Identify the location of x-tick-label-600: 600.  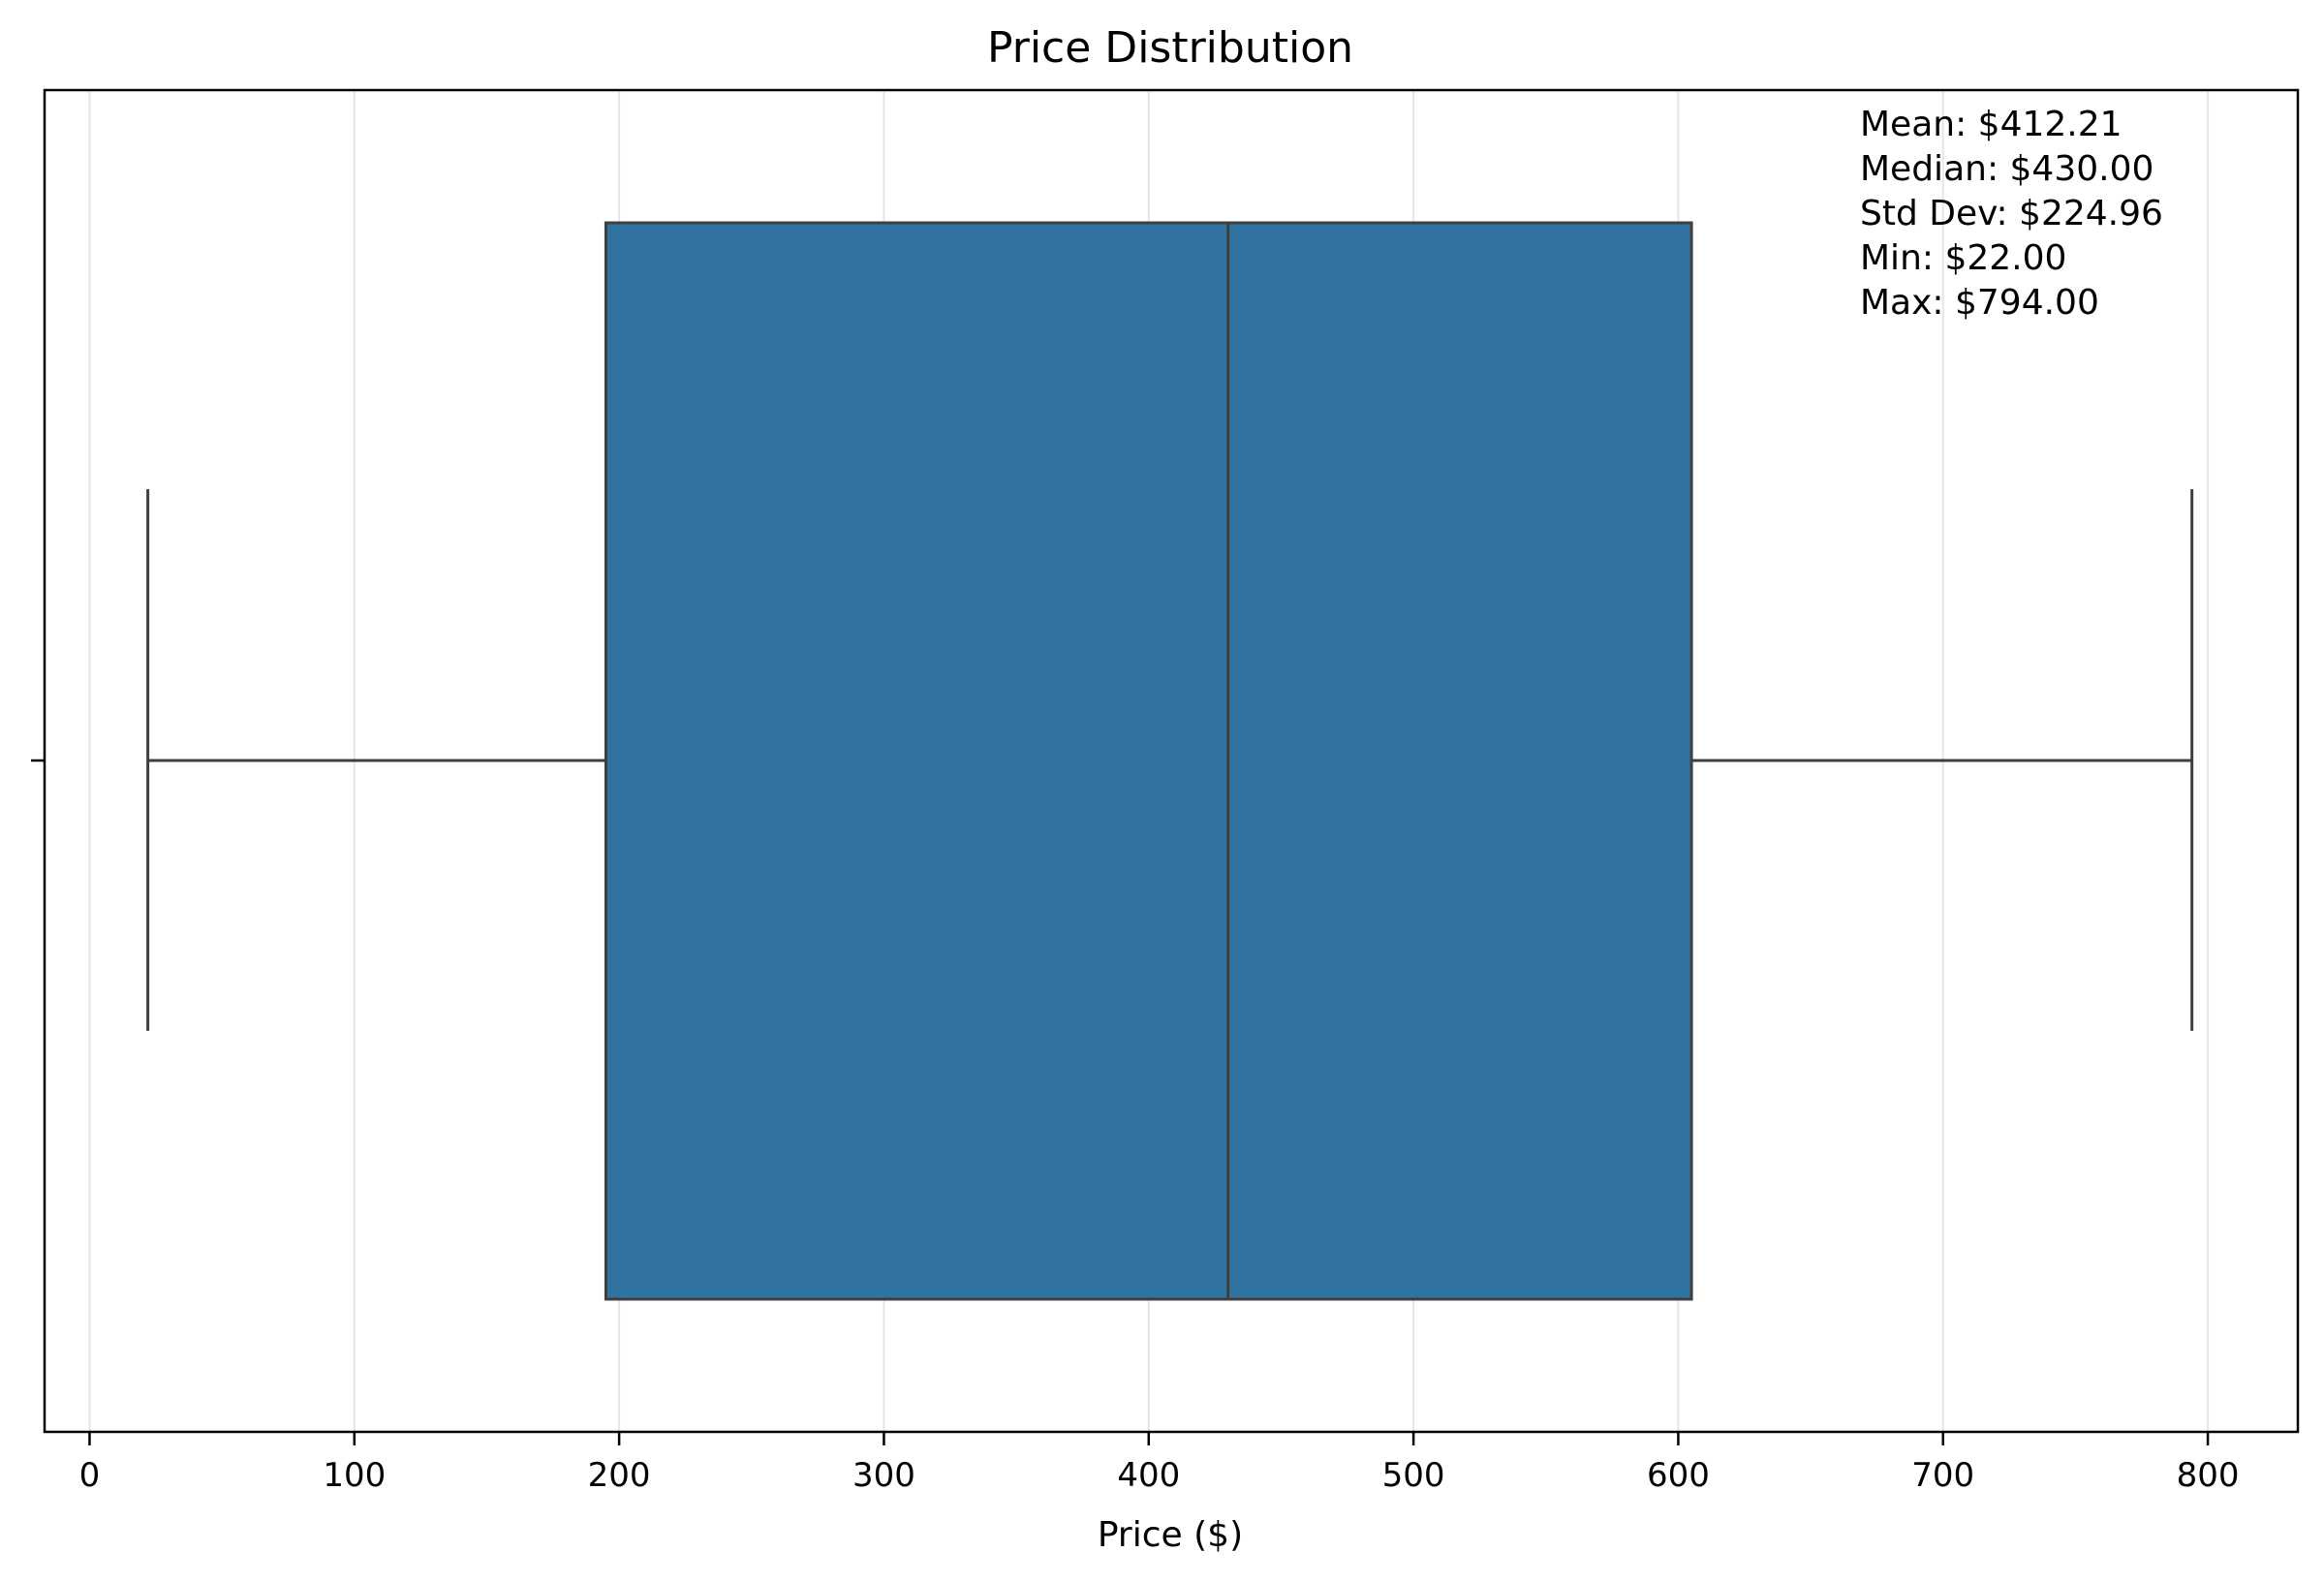
(1678, 1475).